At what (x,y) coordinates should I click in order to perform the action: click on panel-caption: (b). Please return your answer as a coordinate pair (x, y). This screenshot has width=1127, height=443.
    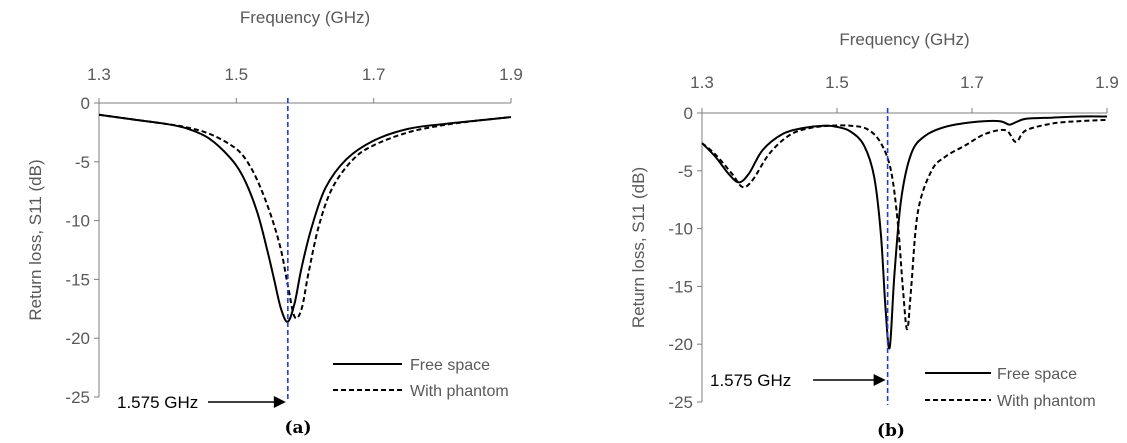
    Looking at the image, I should click on (891, 431).